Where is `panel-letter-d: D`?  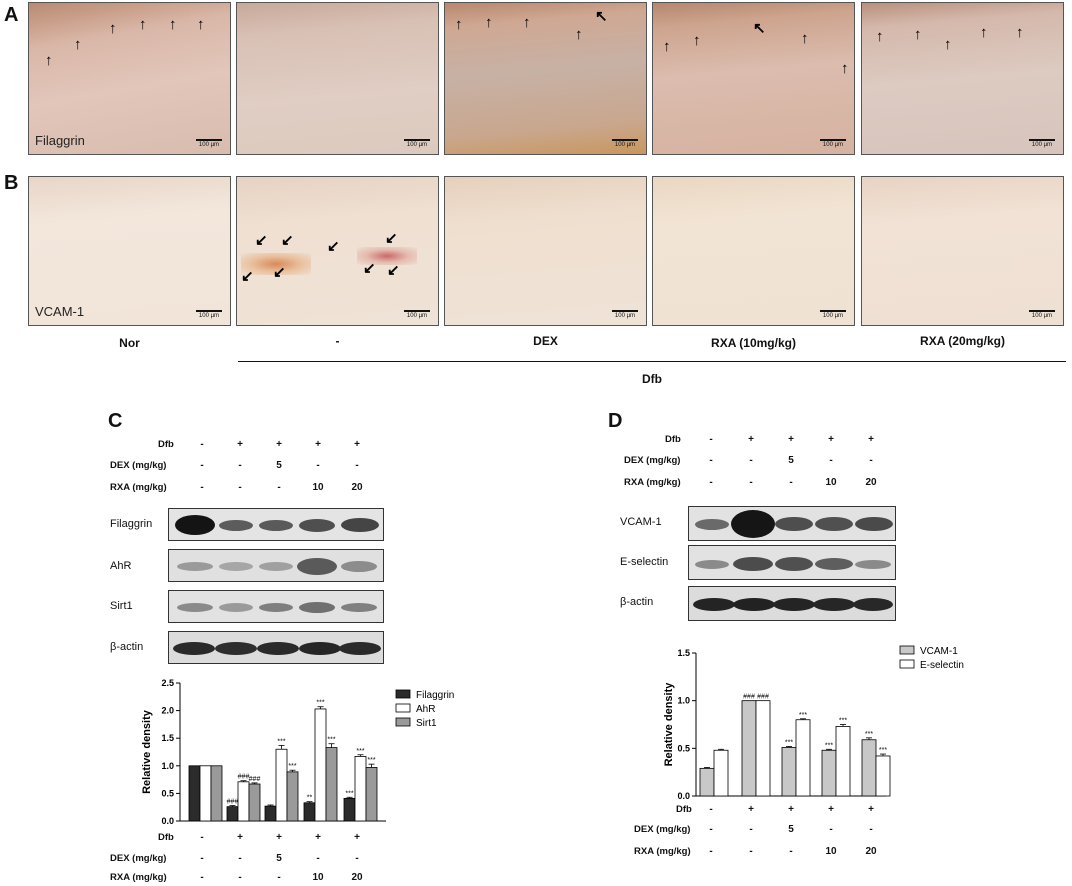
panel-letter-d: D is located at coordinates (615, 421).